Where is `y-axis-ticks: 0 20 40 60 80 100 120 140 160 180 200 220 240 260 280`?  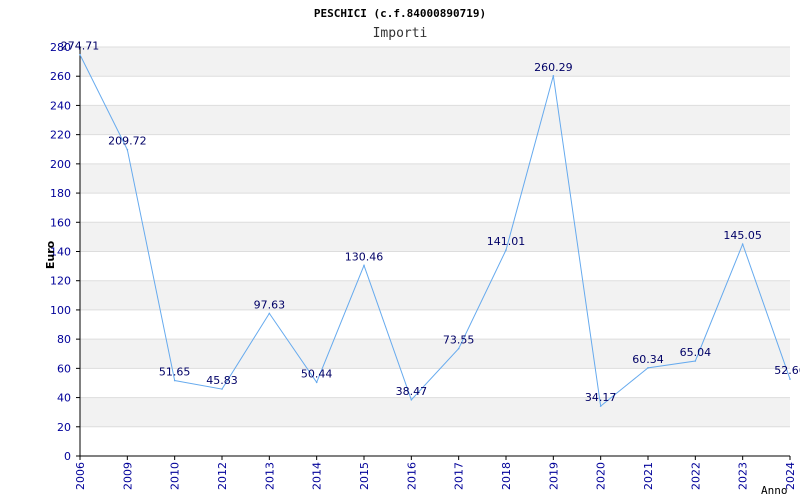 y-axis-ticks: 0 20 40 60 80 100 120 140 160 180 200 220 240 260 280 is located at coordinates (65, 252).